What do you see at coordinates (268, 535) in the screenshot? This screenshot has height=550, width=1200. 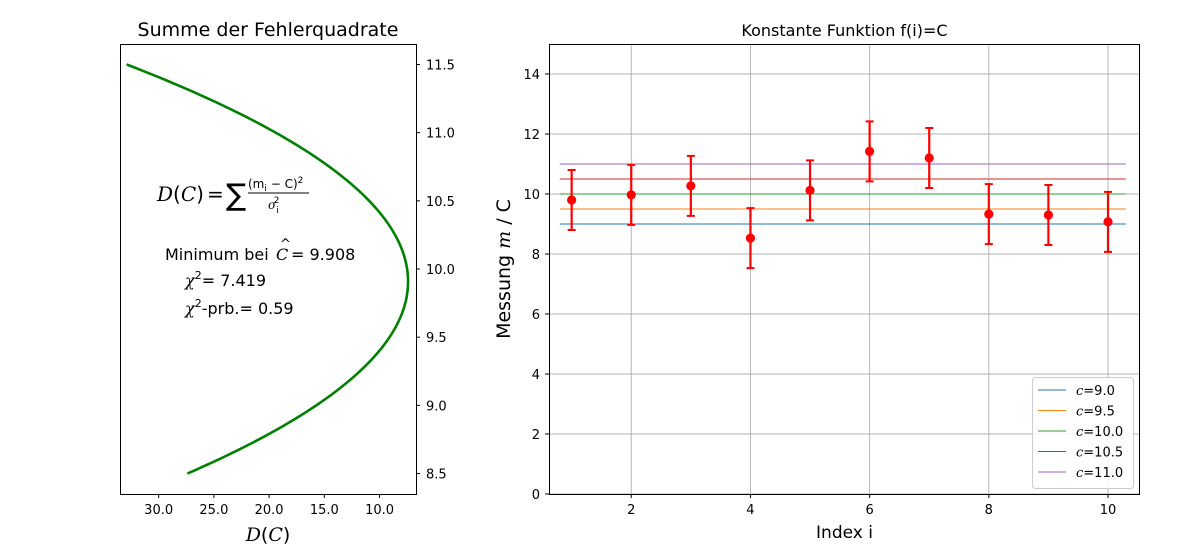 I see `left-x-axis-label: D(C)` at bounding box center [268, 535].